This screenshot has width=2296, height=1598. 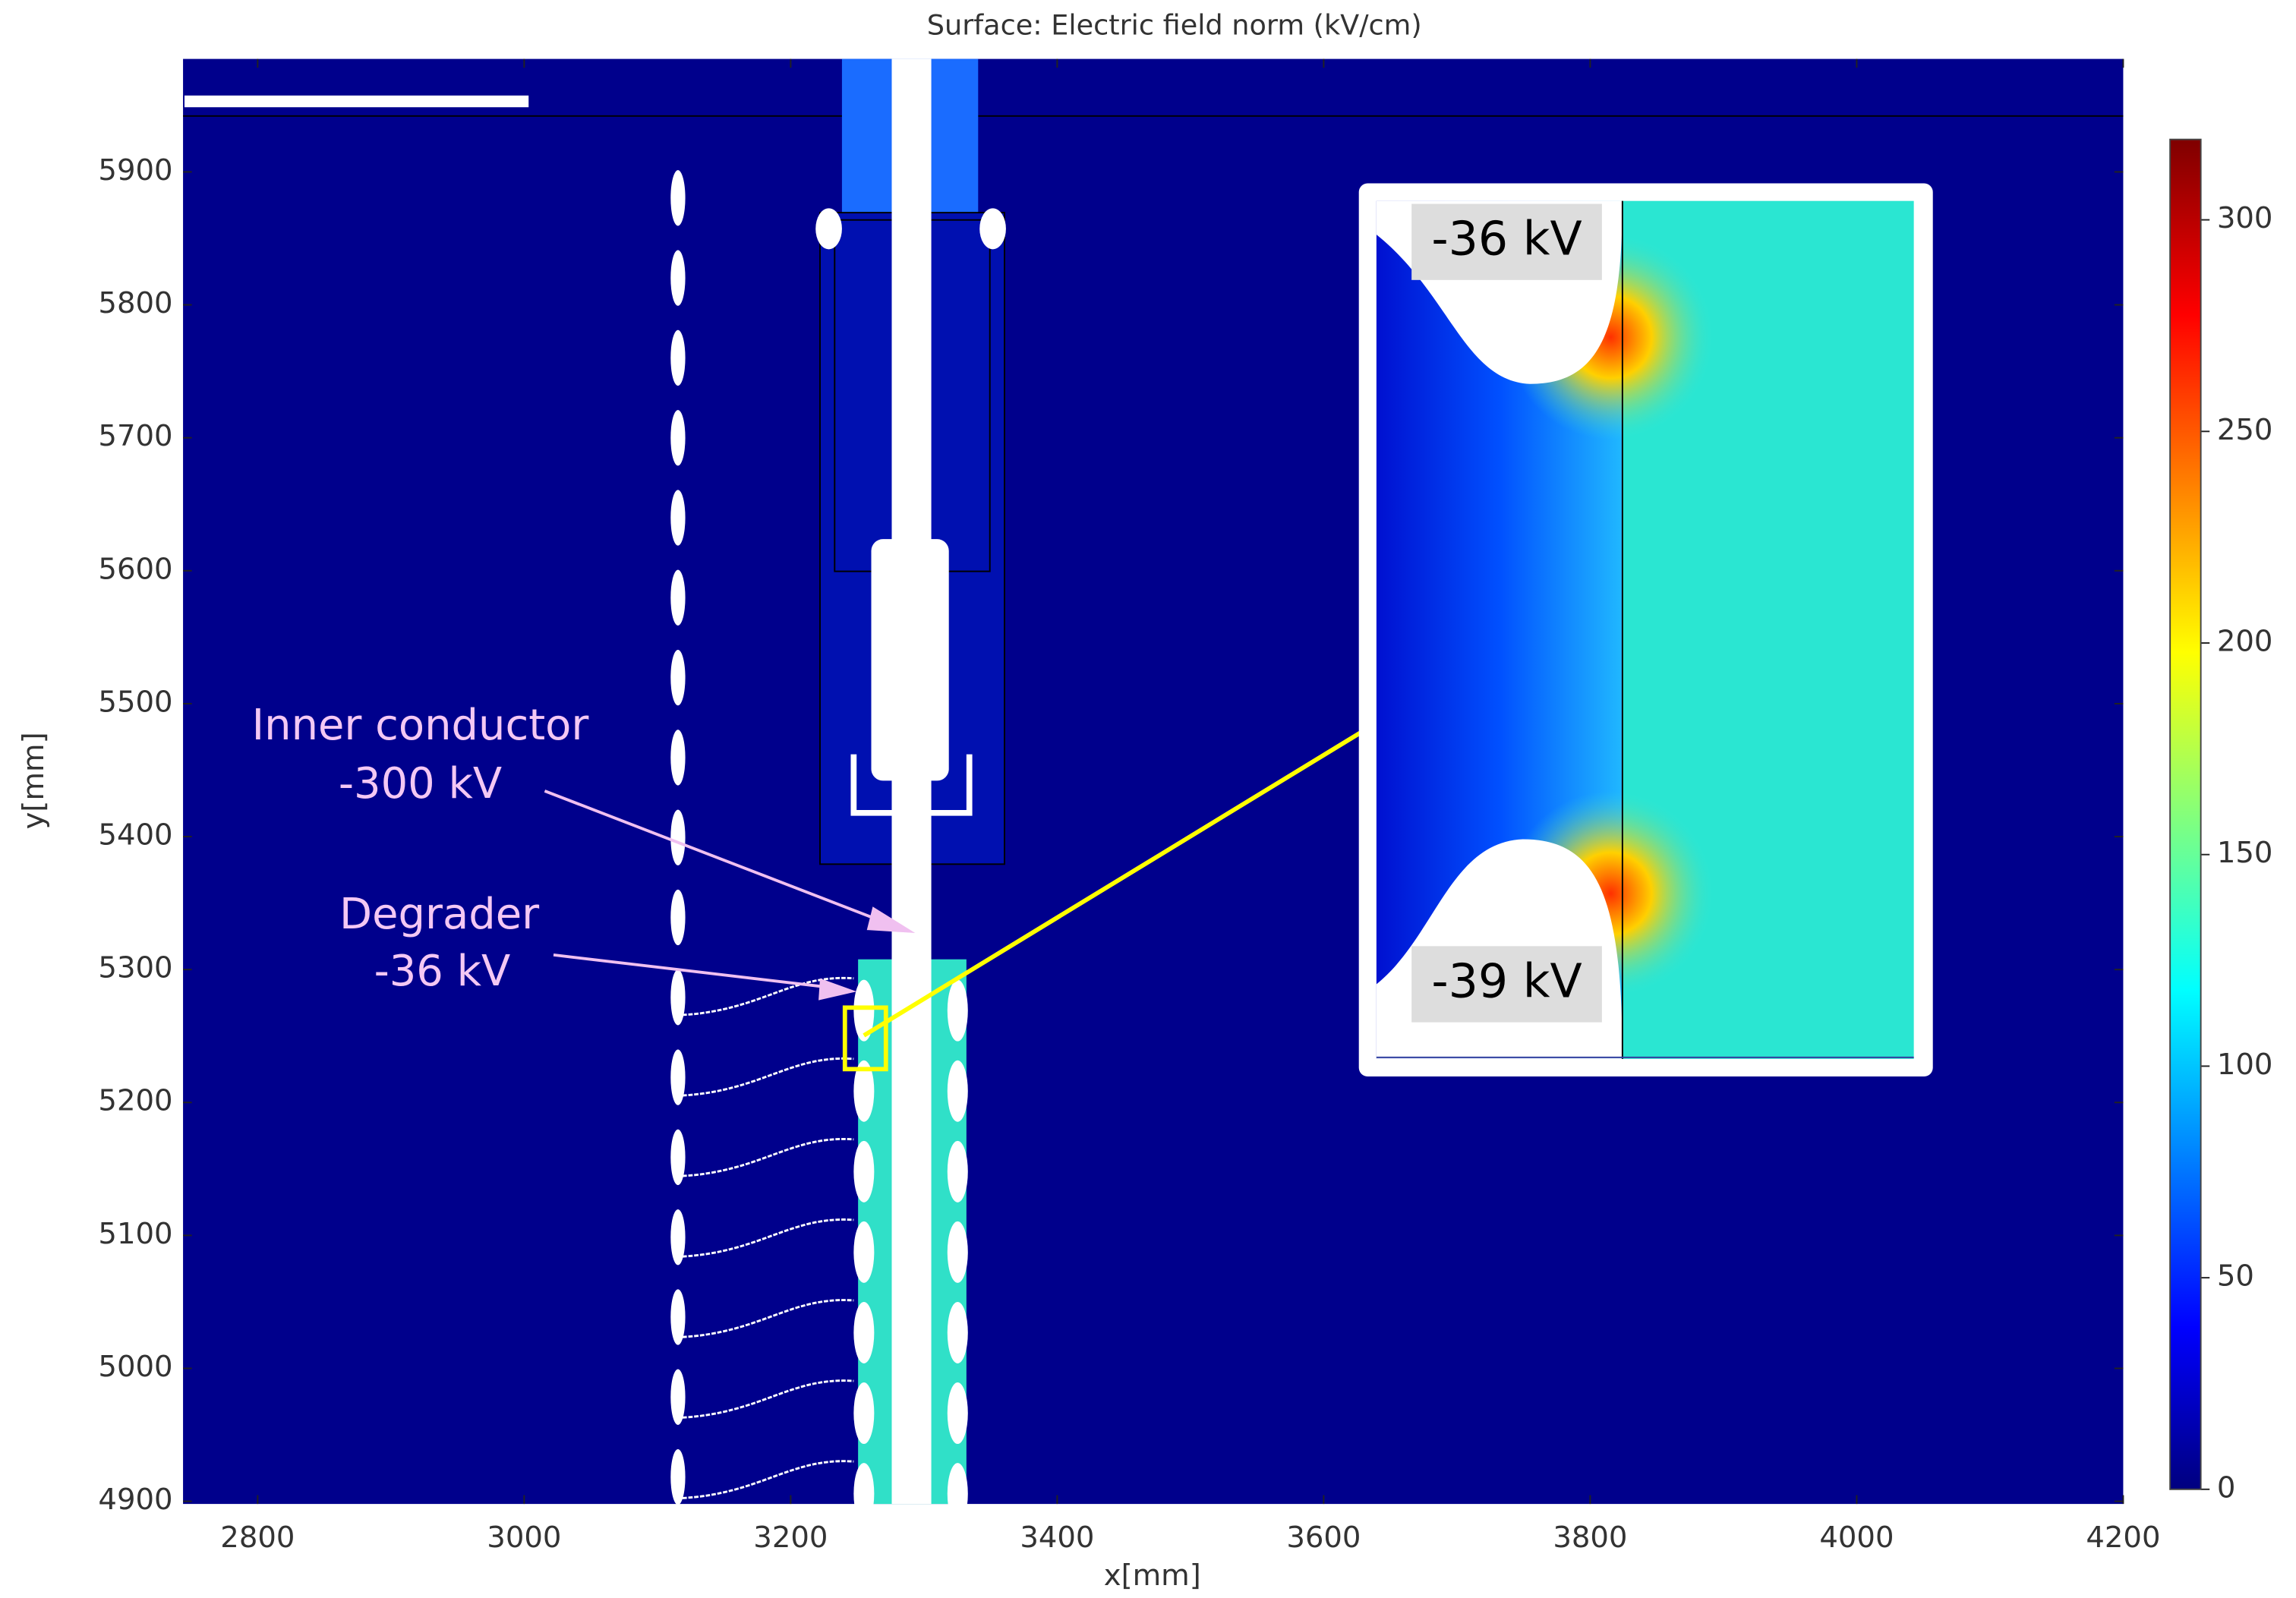 I want to click on scale-bar, so click(x=357, y=101).